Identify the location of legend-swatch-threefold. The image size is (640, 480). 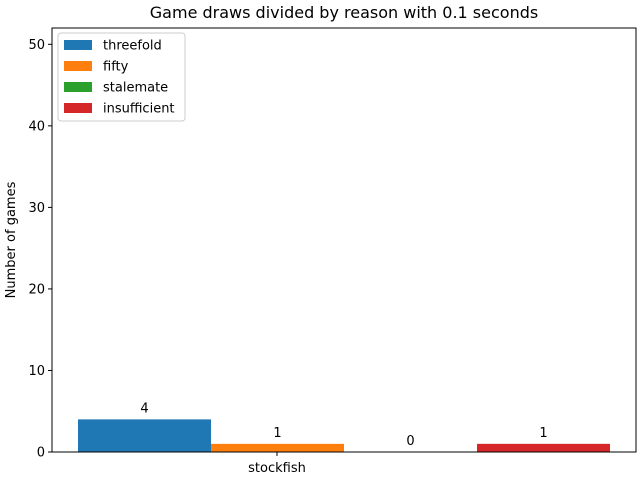
(78, 45).